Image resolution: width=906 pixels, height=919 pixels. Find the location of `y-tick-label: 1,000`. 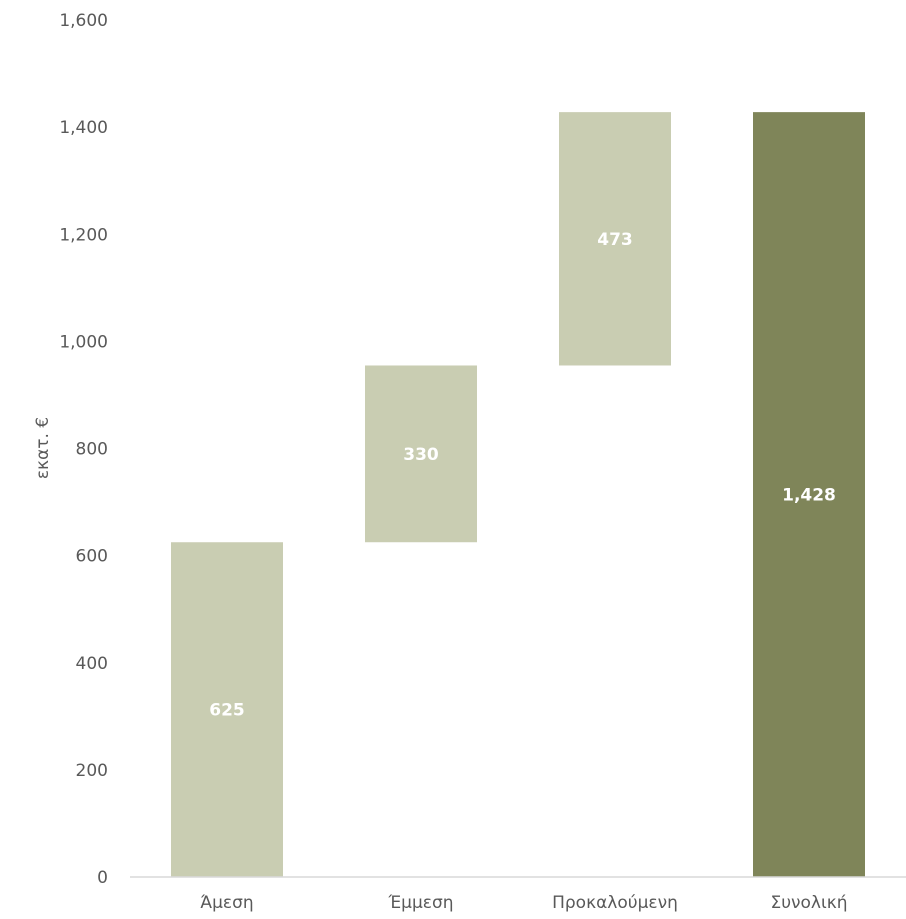

y-tick-label: 1,000 is located at coordinates (83, 342).